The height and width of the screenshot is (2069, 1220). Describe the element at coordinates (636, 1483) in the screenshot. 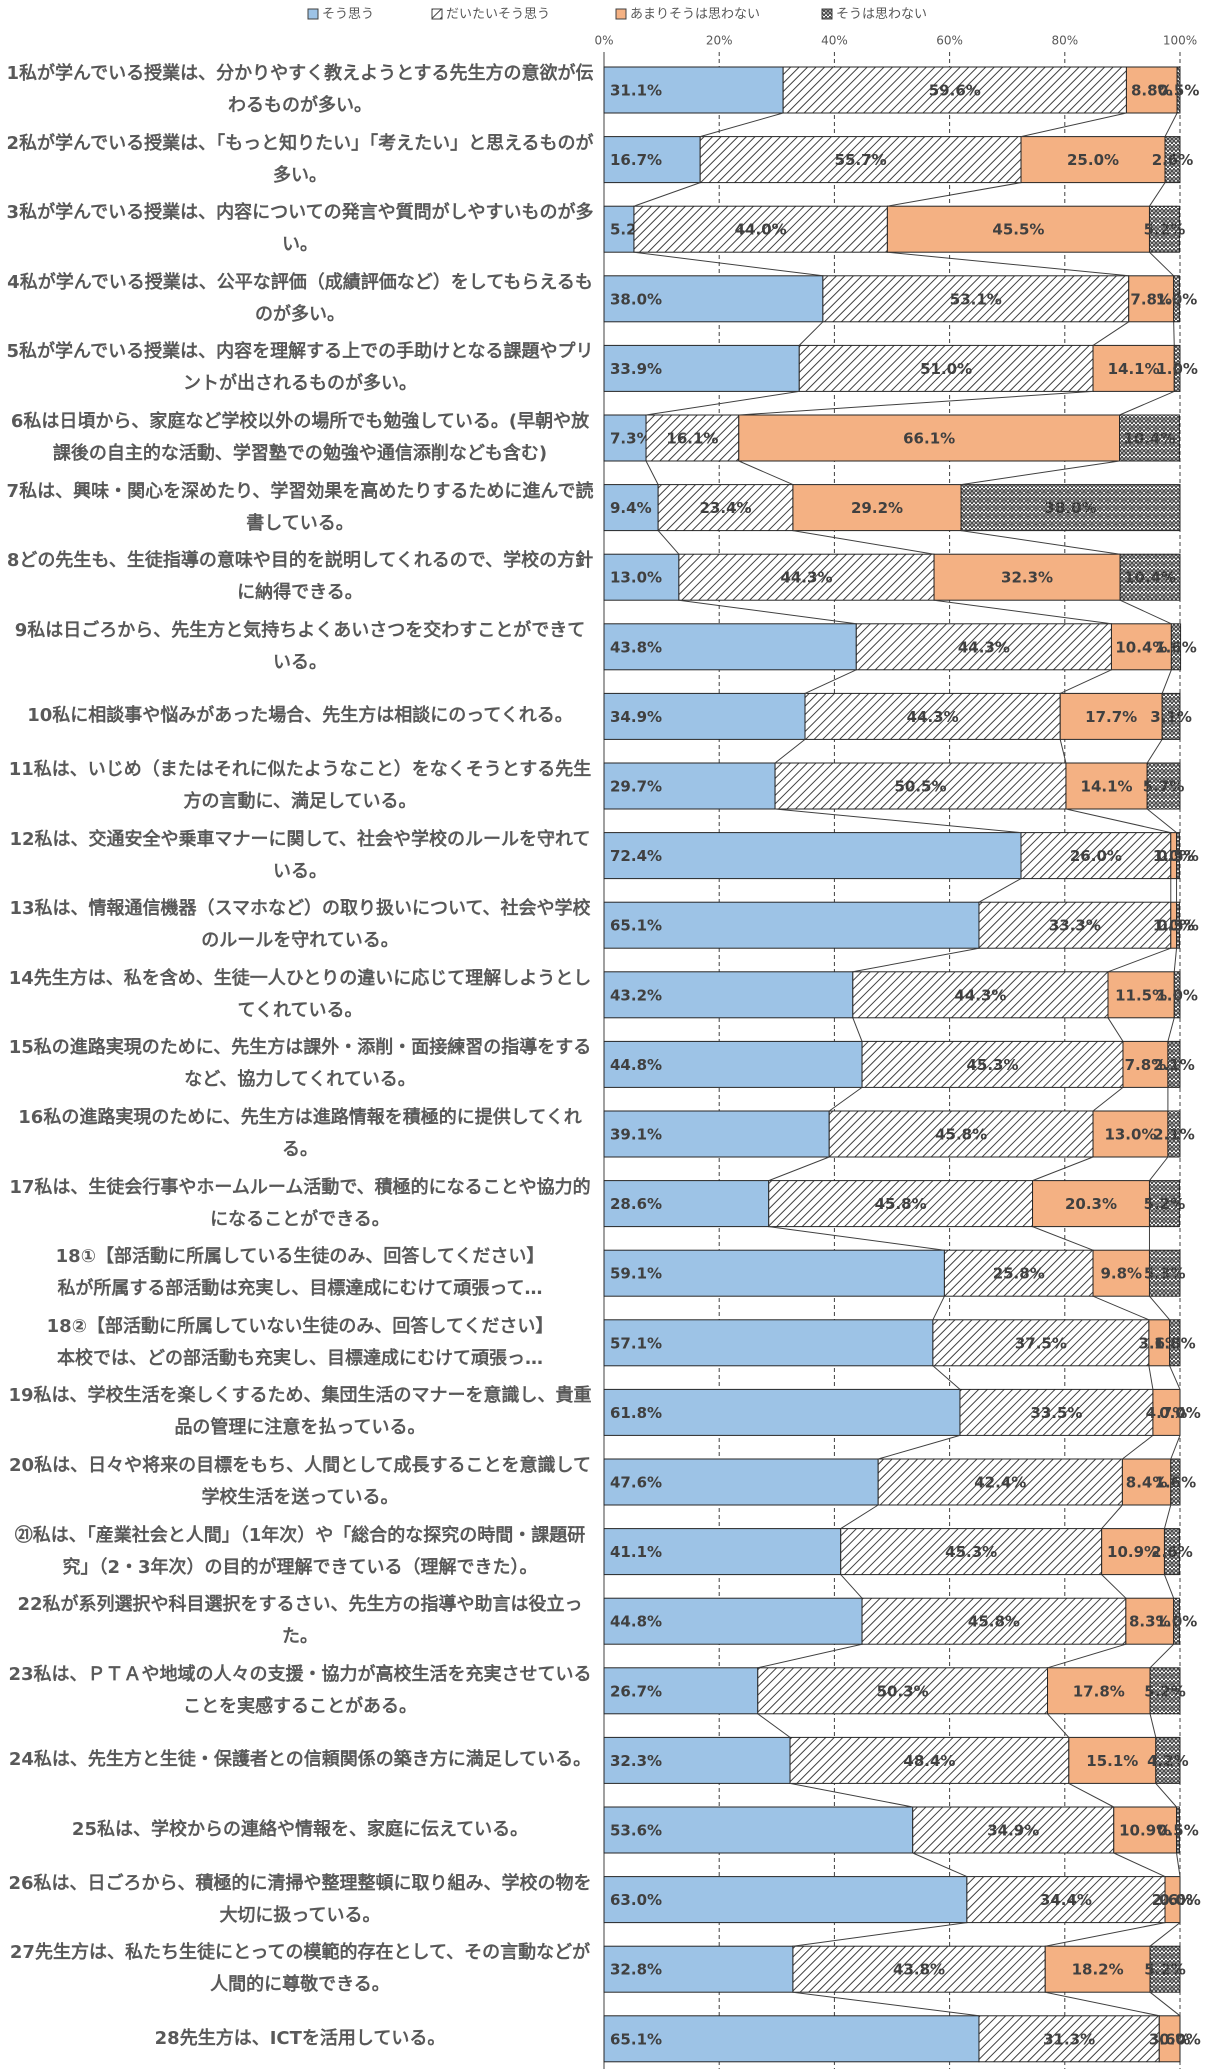

I see `data-label: 47.6%` at that location.